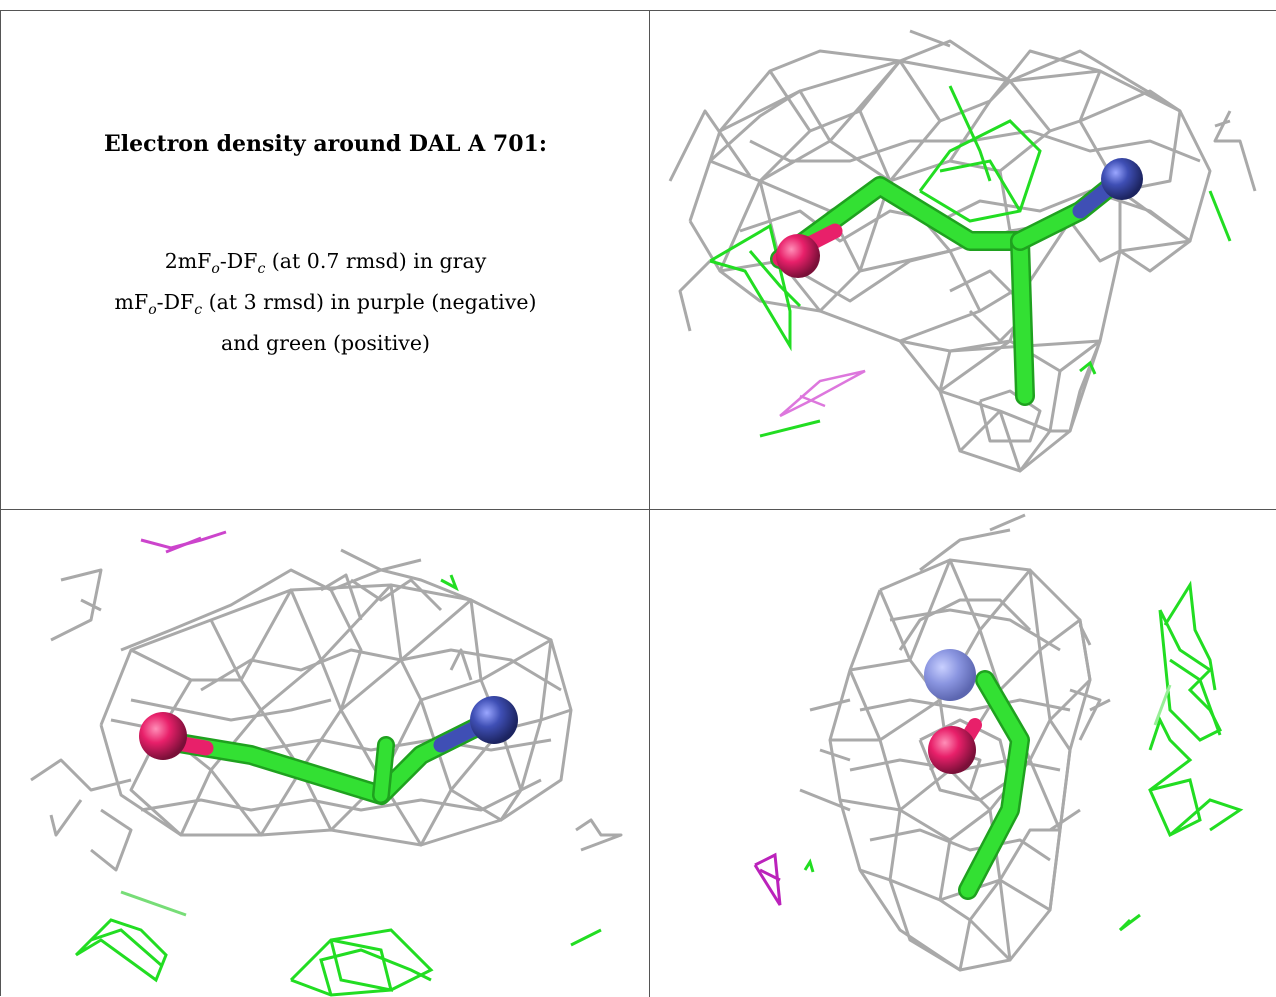 This screenshot has height=997, width=1276. Describe the element at coordinates (991, 785) in the screenshot. I see `dal-sticks` at that location.